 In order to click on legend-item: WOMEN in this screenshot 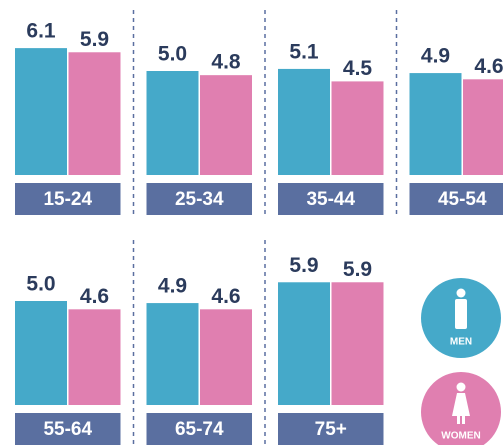, I will do `click(461, 408)`.